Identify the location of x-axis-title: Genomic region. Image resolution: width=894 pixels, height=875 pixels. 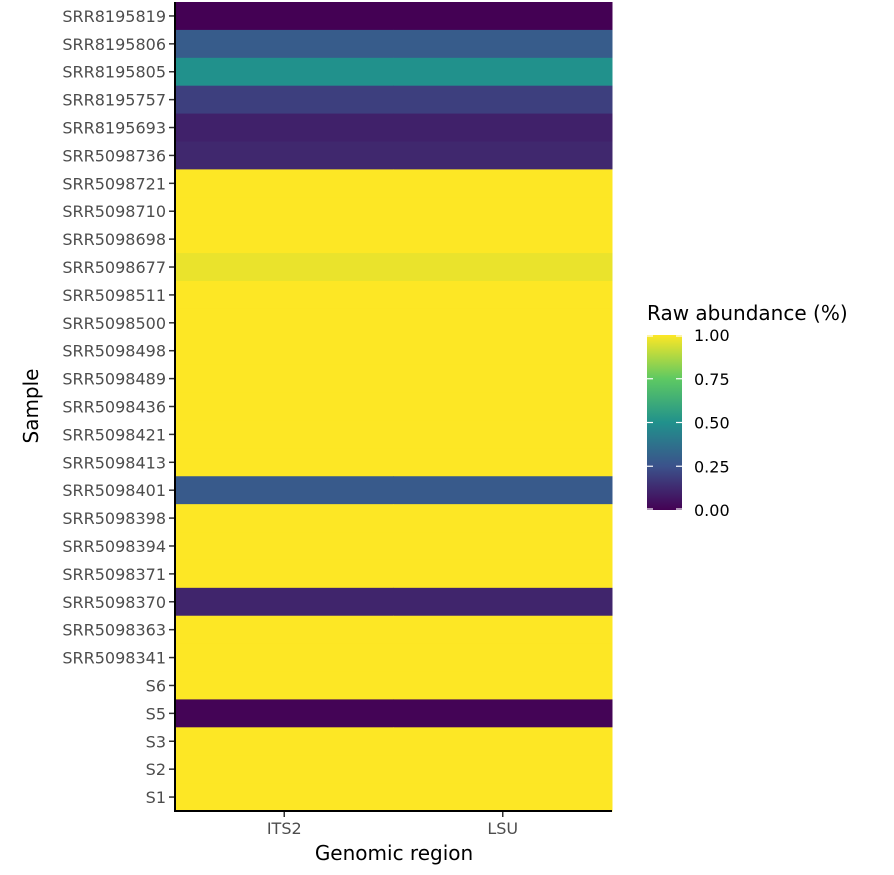
(394, 853).